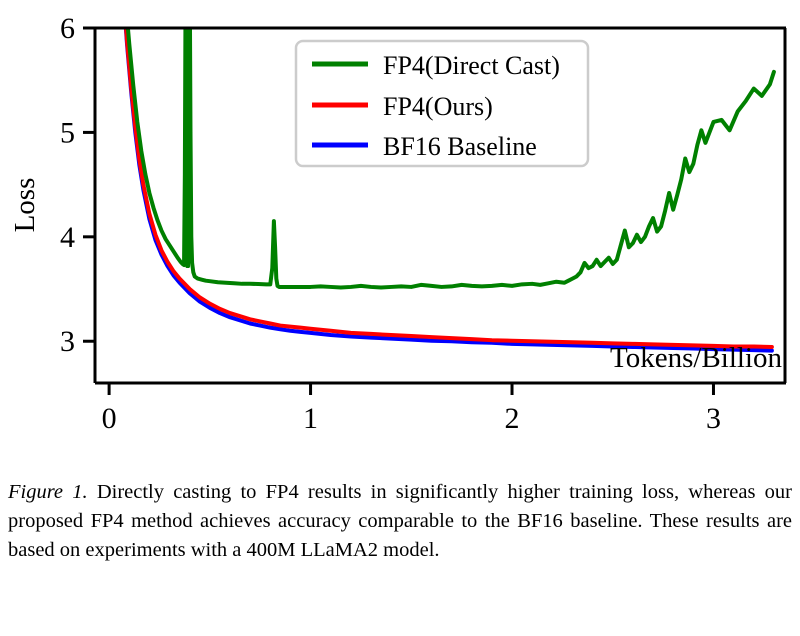 The image size is (800, 636). I want to click on x-axis-title: Tokens/Billion, so click(696, 358).